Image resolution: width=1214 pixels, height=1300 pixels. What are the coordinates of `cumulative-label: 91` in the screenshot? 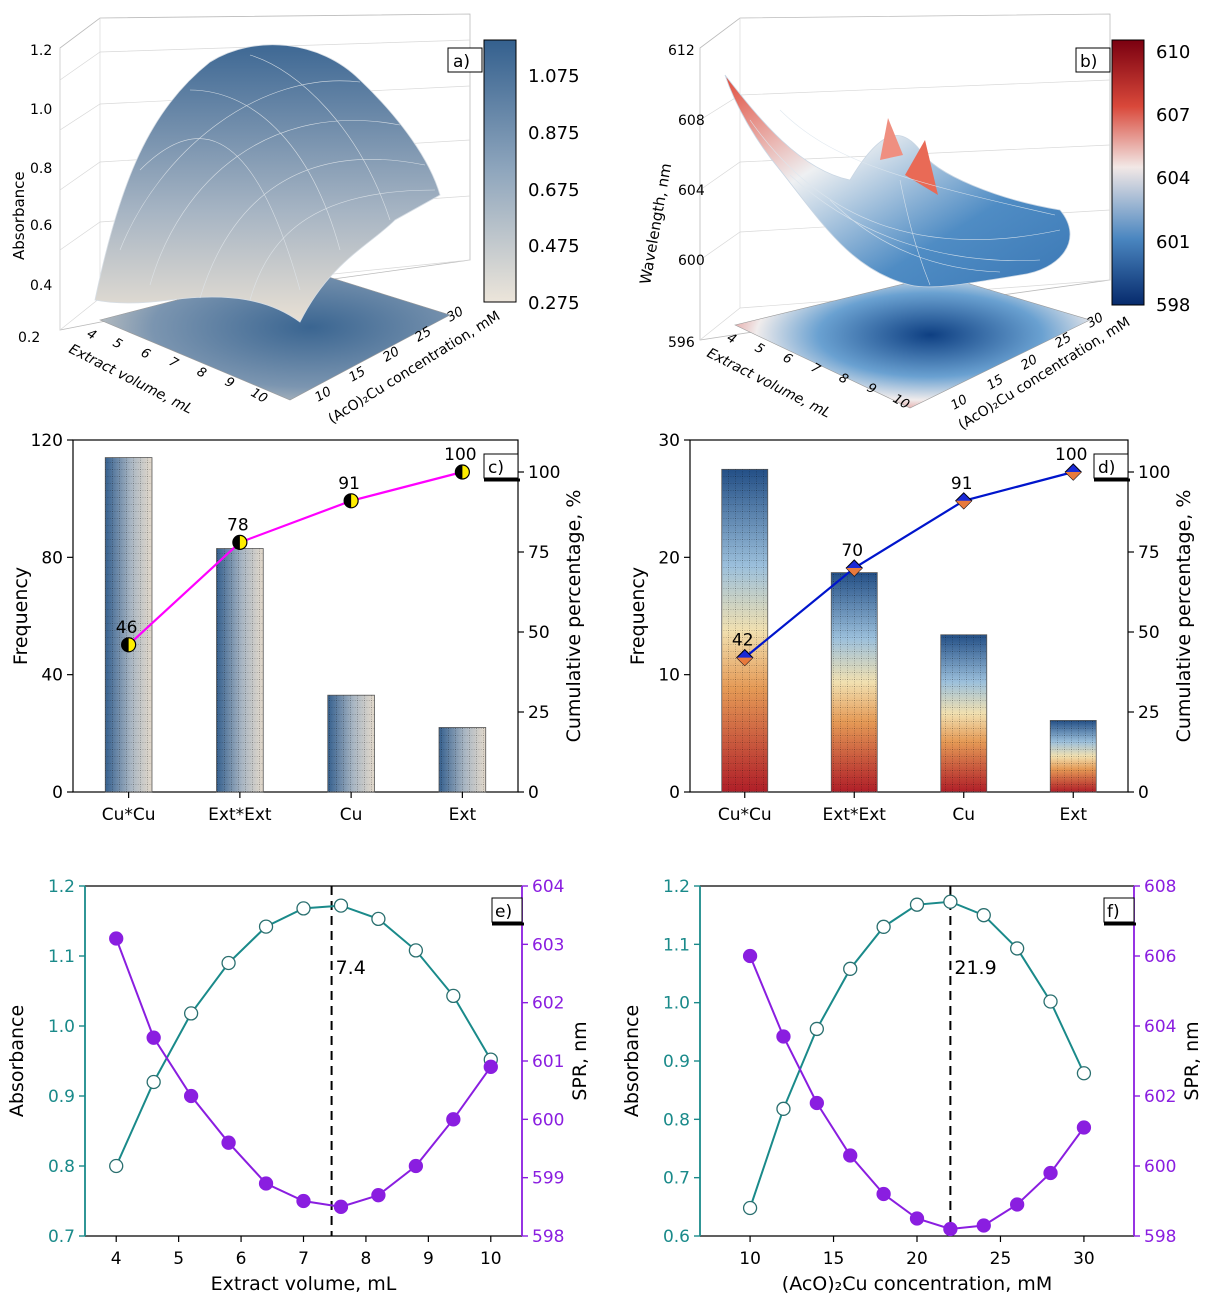 It's located at (962, 484).